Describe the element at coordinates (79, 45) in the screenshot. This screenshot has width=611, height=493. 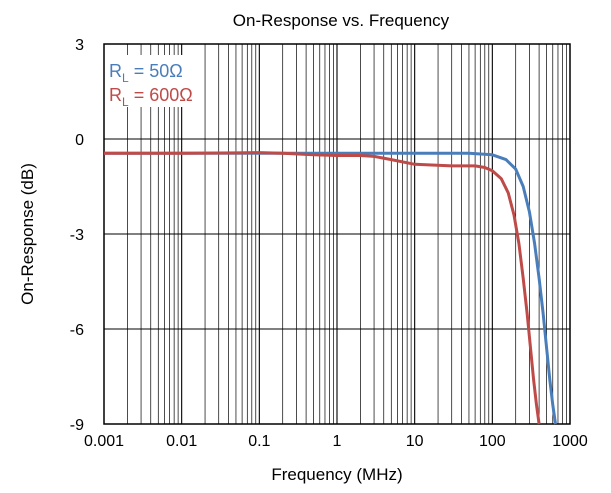
I see `y-tick-label: 3` at that location.